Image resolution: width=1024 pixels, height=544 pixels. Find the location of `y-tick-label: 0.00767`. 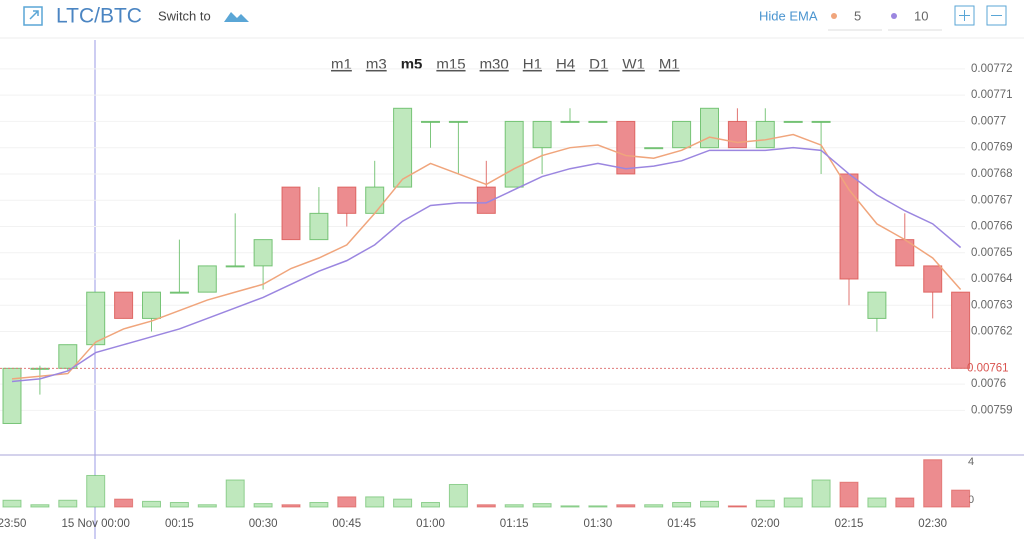

y-tick-label: 0.00767 is located at coordinates (992, 200).